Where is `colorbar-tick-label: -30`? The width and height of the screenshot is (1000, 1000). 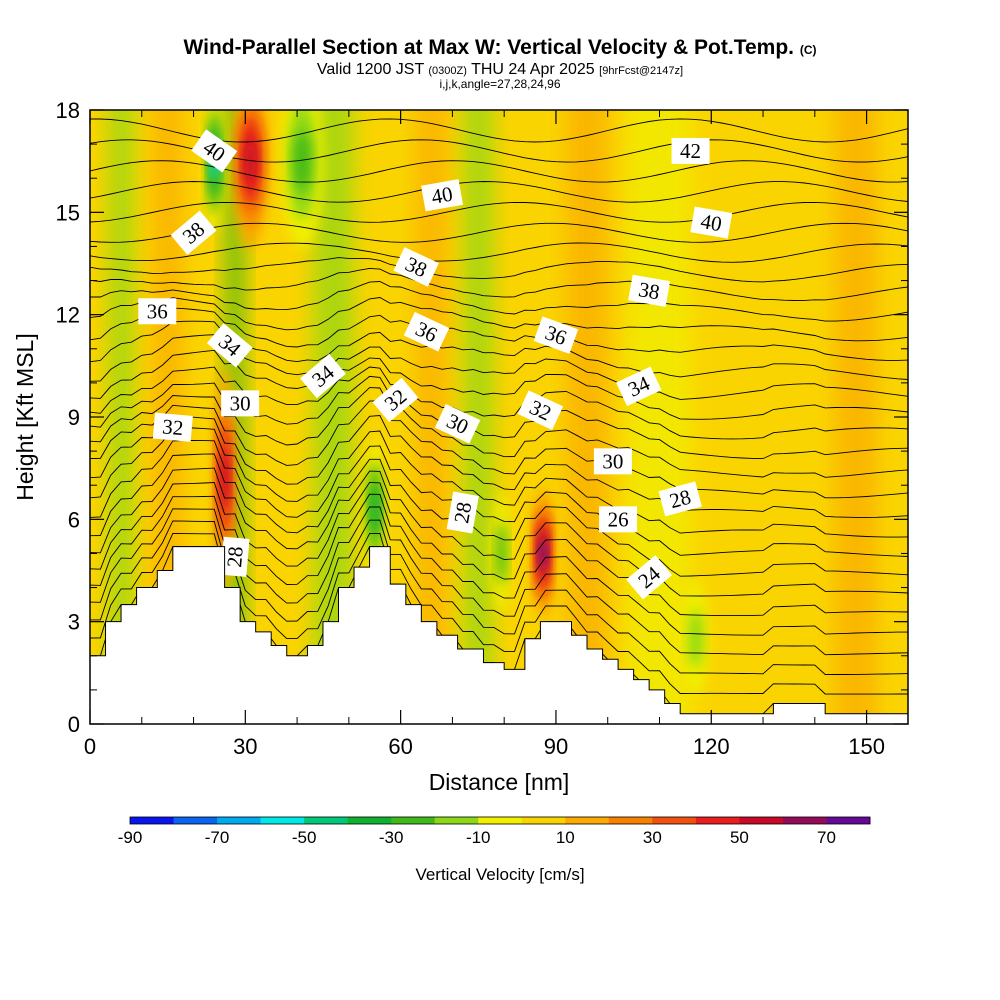 colorbar-tick-label: -30 is located at coordinates (391, 837).